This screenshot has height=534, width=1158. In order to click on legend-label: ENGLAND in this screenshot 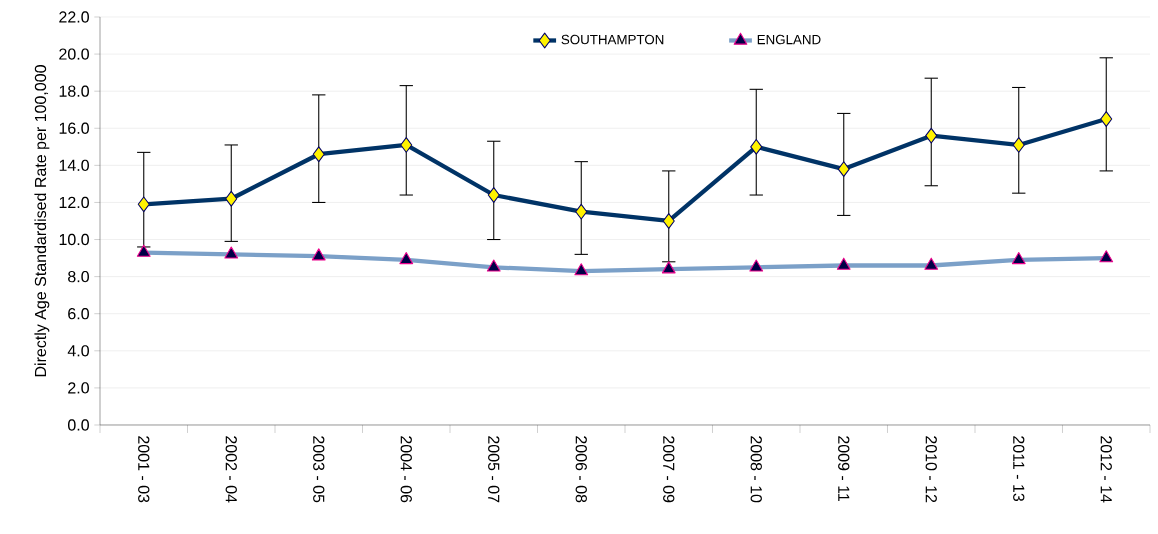, I will do `click(789, 39)`.